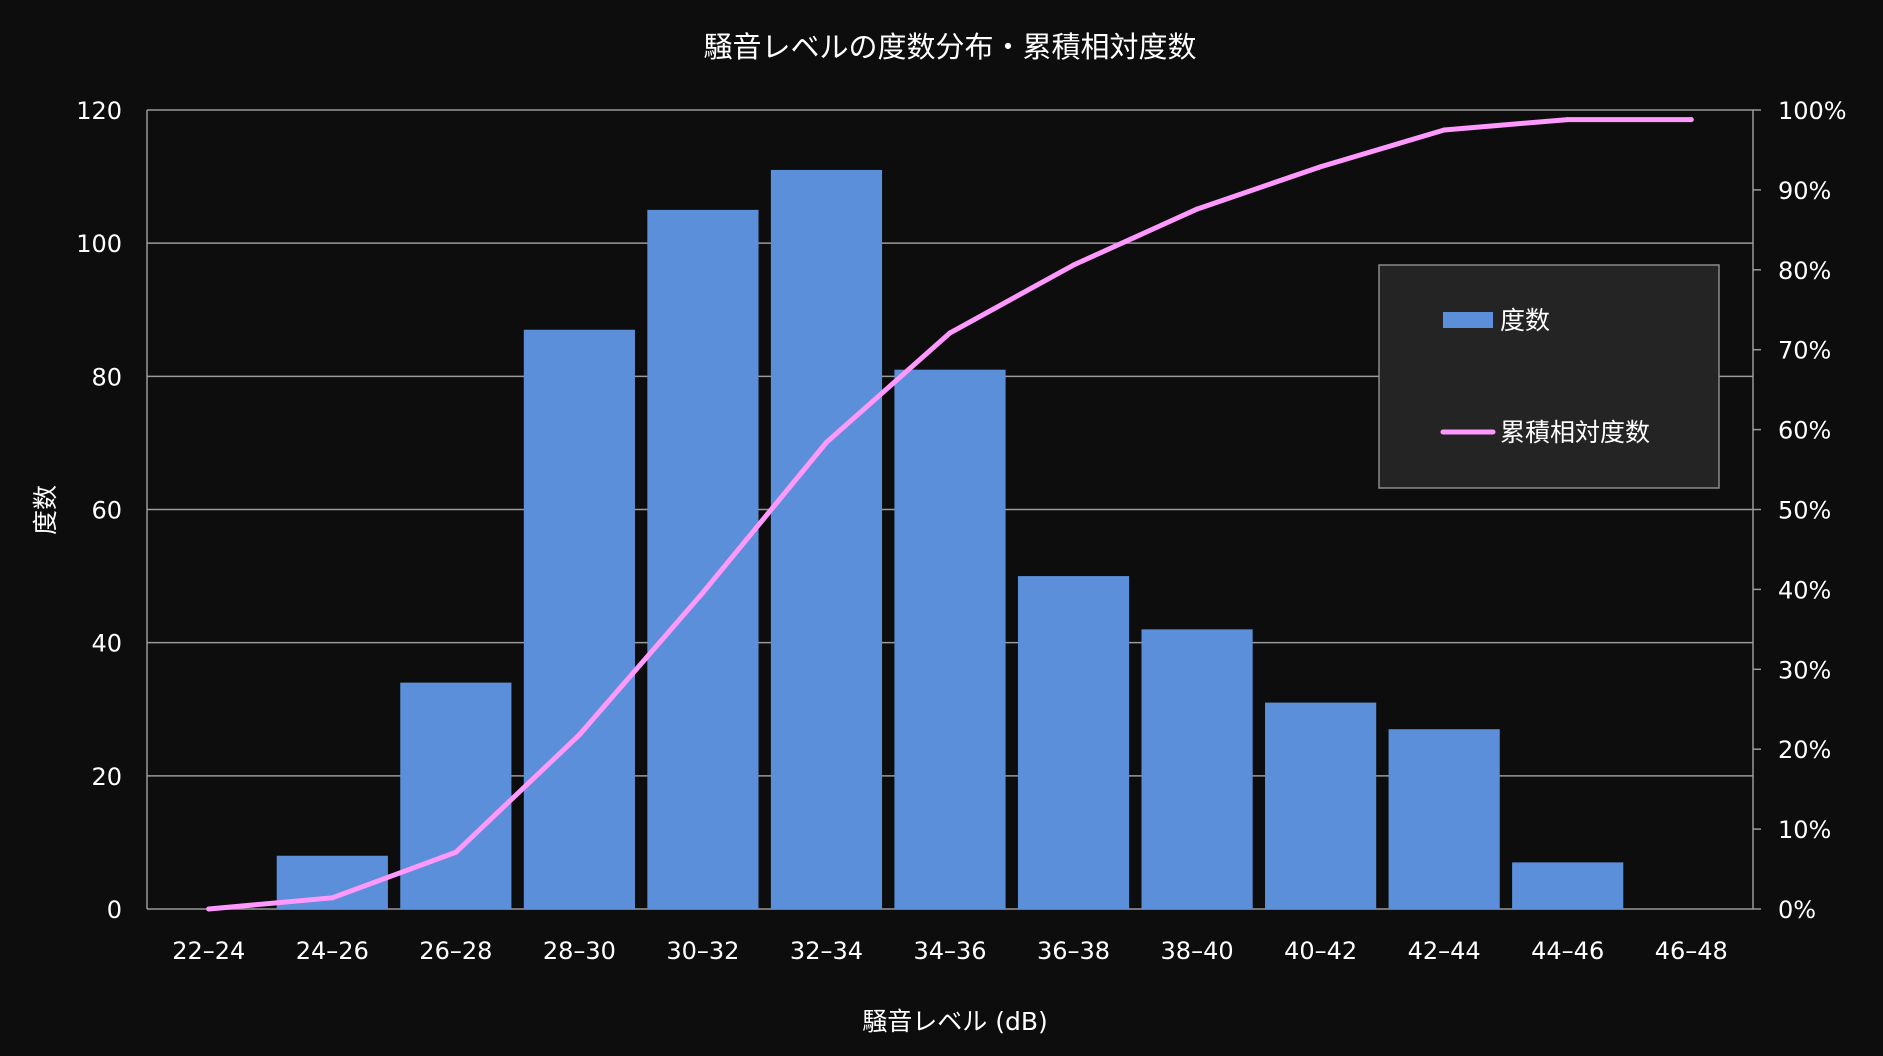 This screenshot has width=1883, height=1056. What do you see at coordinates (45, 510) in the screenshot?
I see `y-axis-label: 度数` at bounding box center [45, 510].